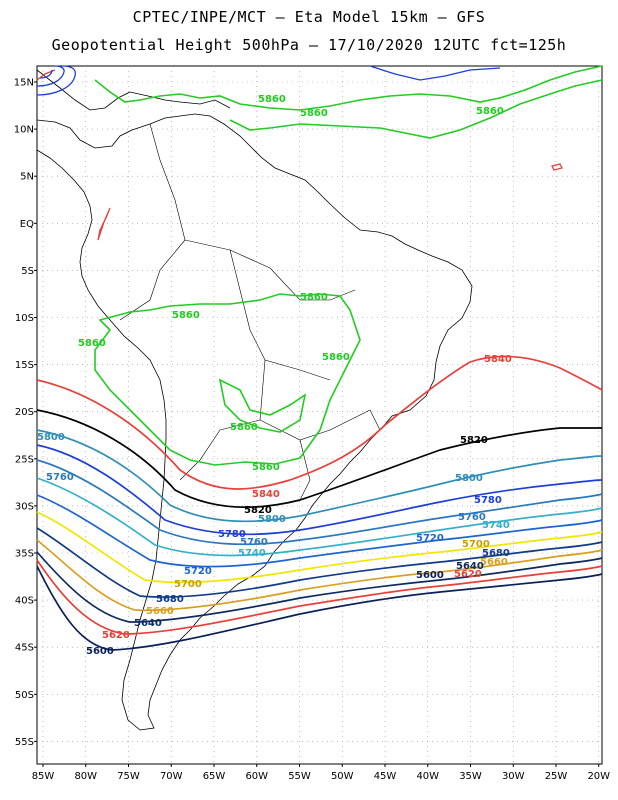 Image resolution: width=618 pixels, height=800 pixels. What do you see at coordinates (474, 440) in the screenshot?
I see `label-5820-a: 5820` at bounding box center [474, 440].